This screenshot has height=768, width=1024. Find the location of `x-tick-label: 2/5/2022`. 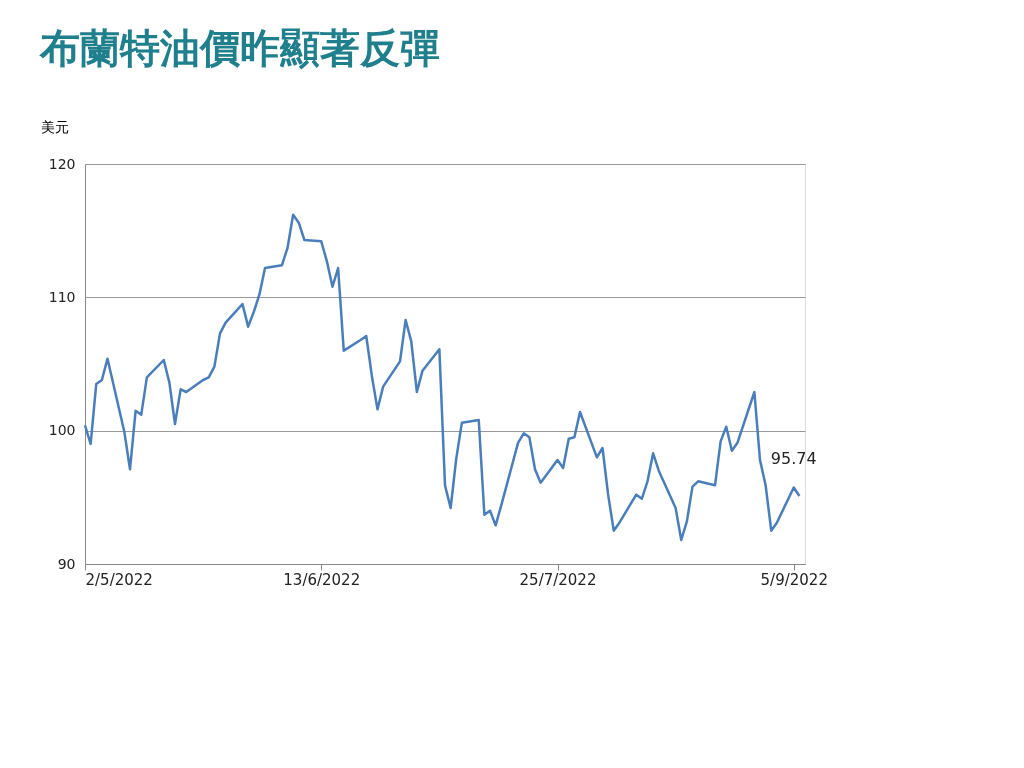

x-tick-label: 2/5/2022 is located at coordinates (119, 579).